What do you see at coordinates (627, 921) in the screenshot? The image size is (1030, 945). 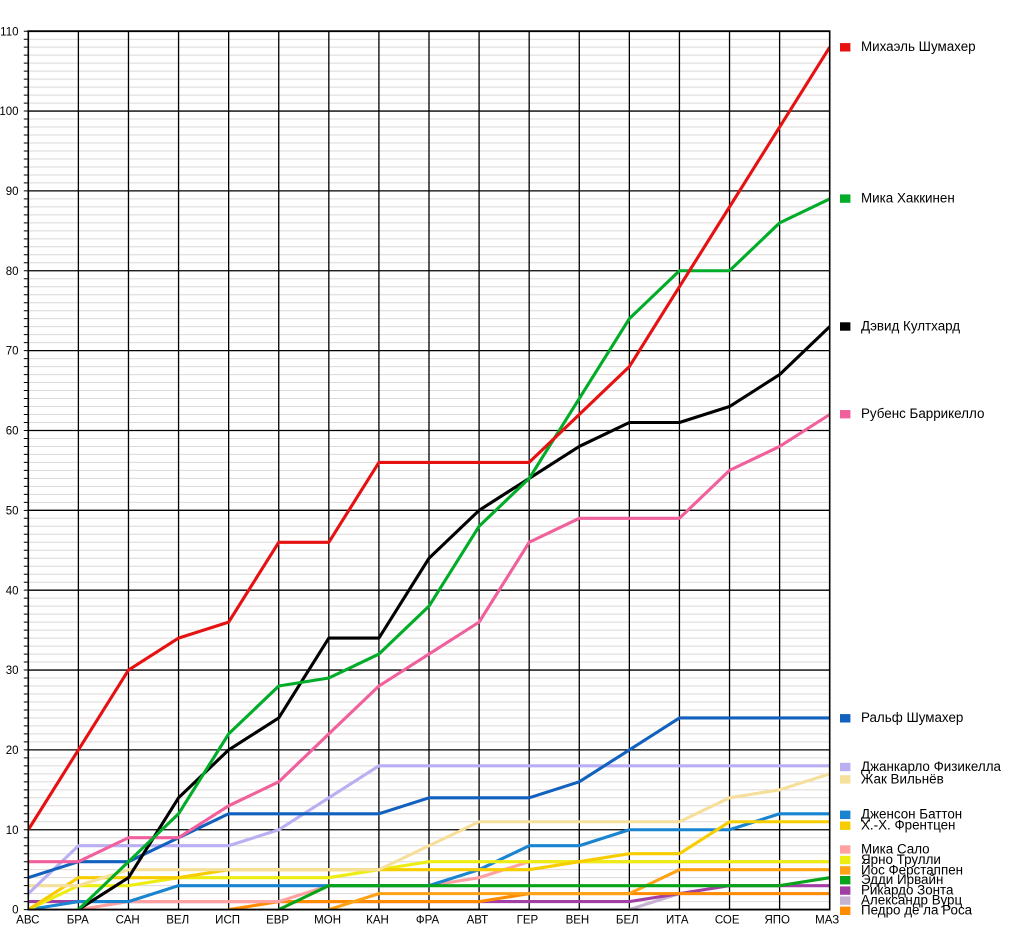 I see `svg-text: БЕЛ` at bounding box center [627, 921].